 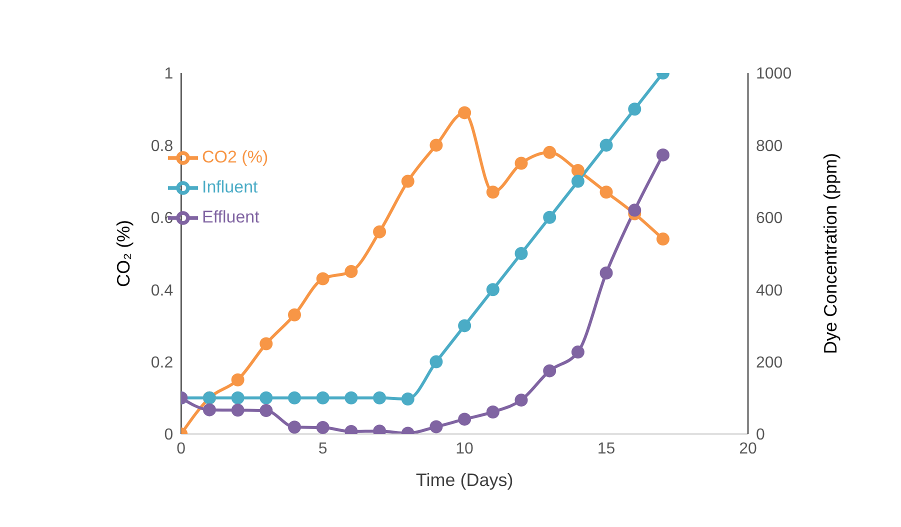 What do you see at coordinates (760, 435) in the screenshot?
I see `y2-tick-label: 0` at bounding box center [760, 435].